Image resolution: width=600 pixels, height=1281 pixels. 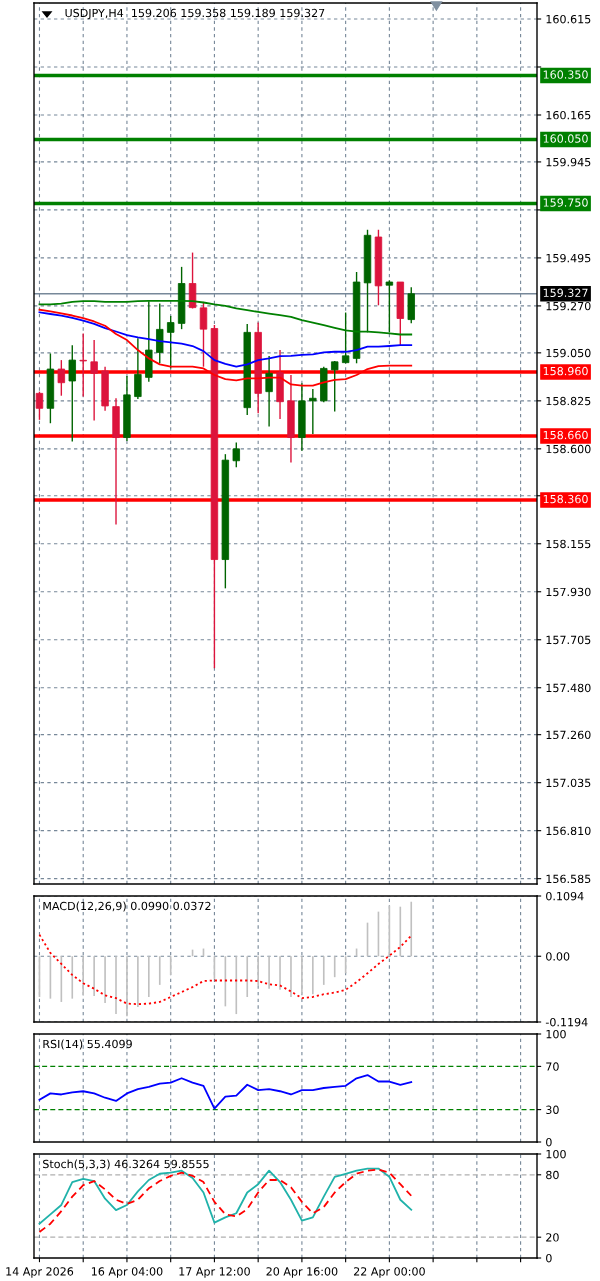 What do you see at coordinates (127, 906) in the screenshot?
I see `chart-title: MACD(12,26,9) 0.0990 0.0372` at bounding box center [127, 906].